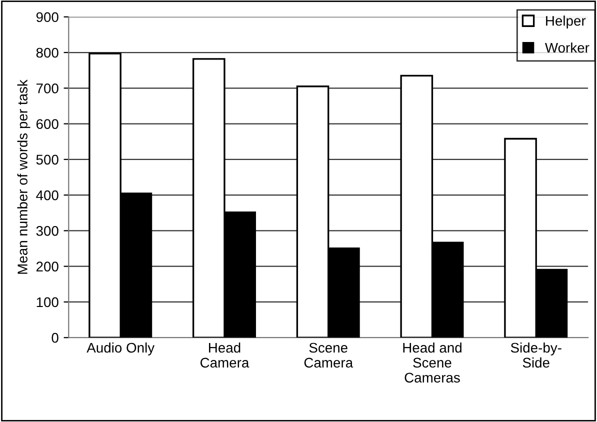  Describe the element at coordinates (47, 88) in the screenshot. I see `y-tick-label: 700` at that location.